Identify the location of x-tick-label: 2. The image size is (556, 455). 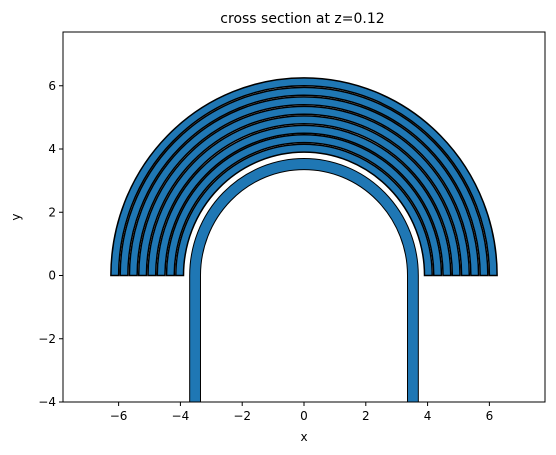
(366, 416).